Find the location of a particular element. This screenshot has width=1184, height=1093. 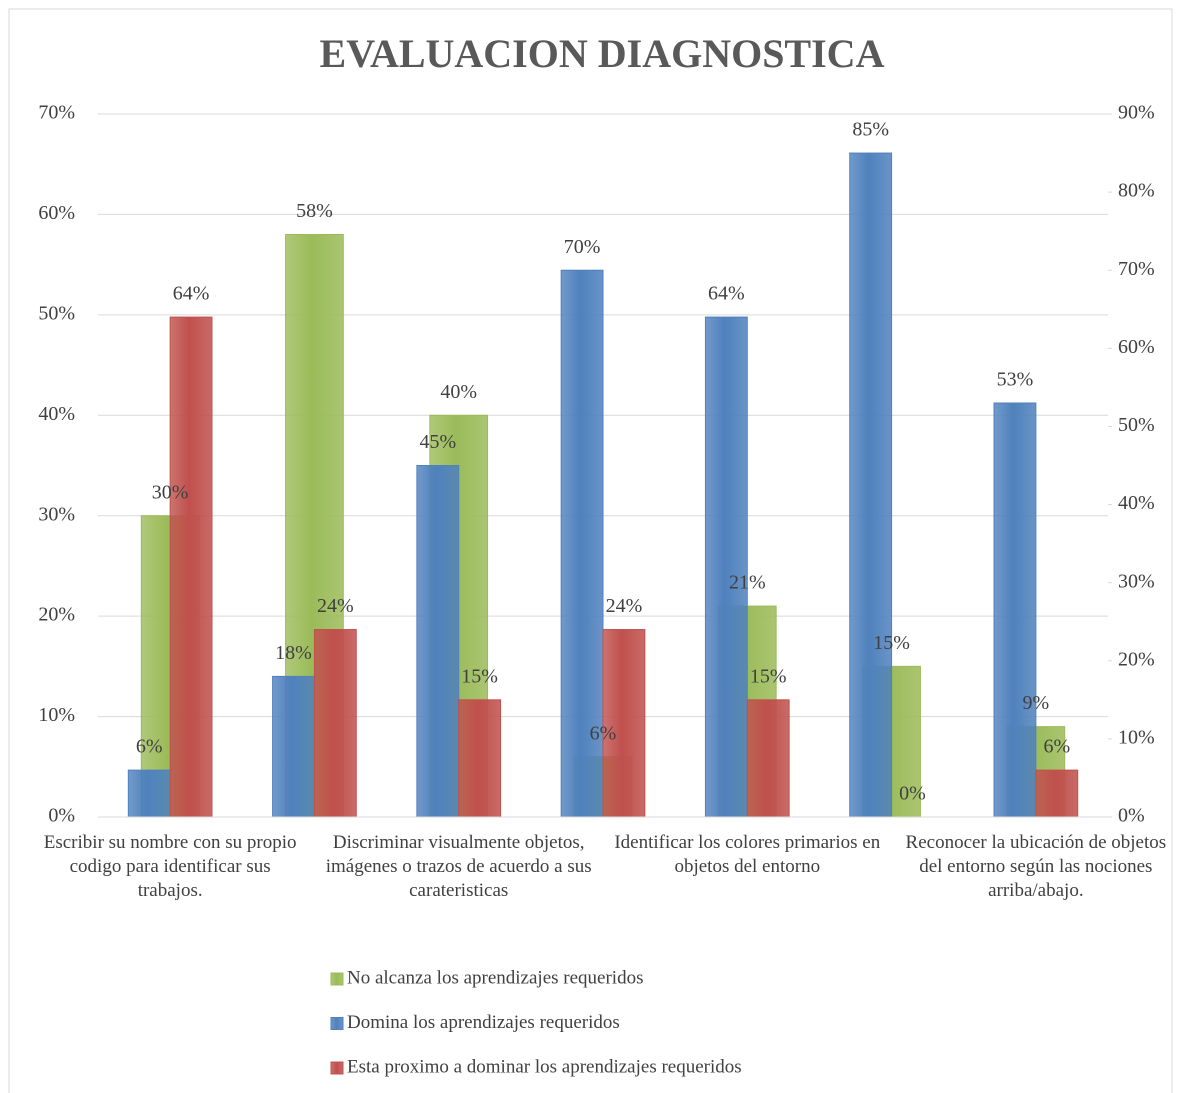

data-label: 18% is located at coordinates (293, 653).